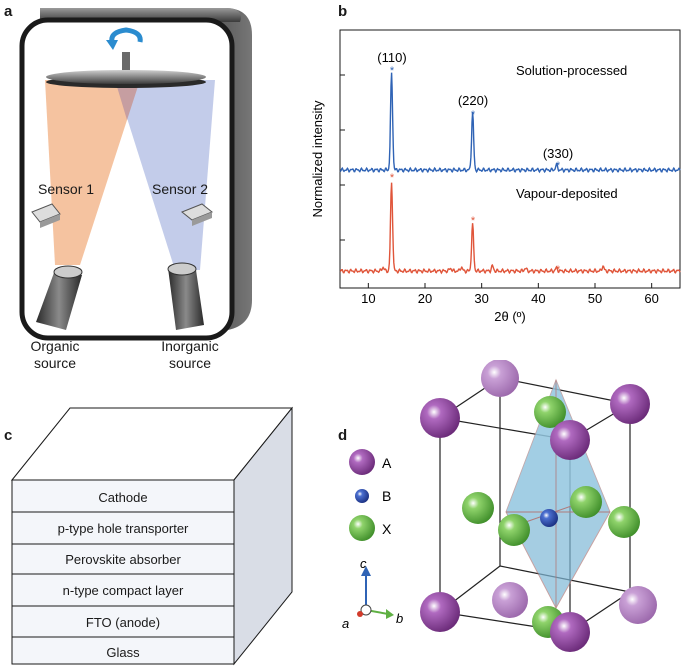 This screenshot has width=685, height=667. Describe the element at coordinates (190, 346) in the screenshot. I see `inorganic-source-label-line1: Inorganic` at that location.